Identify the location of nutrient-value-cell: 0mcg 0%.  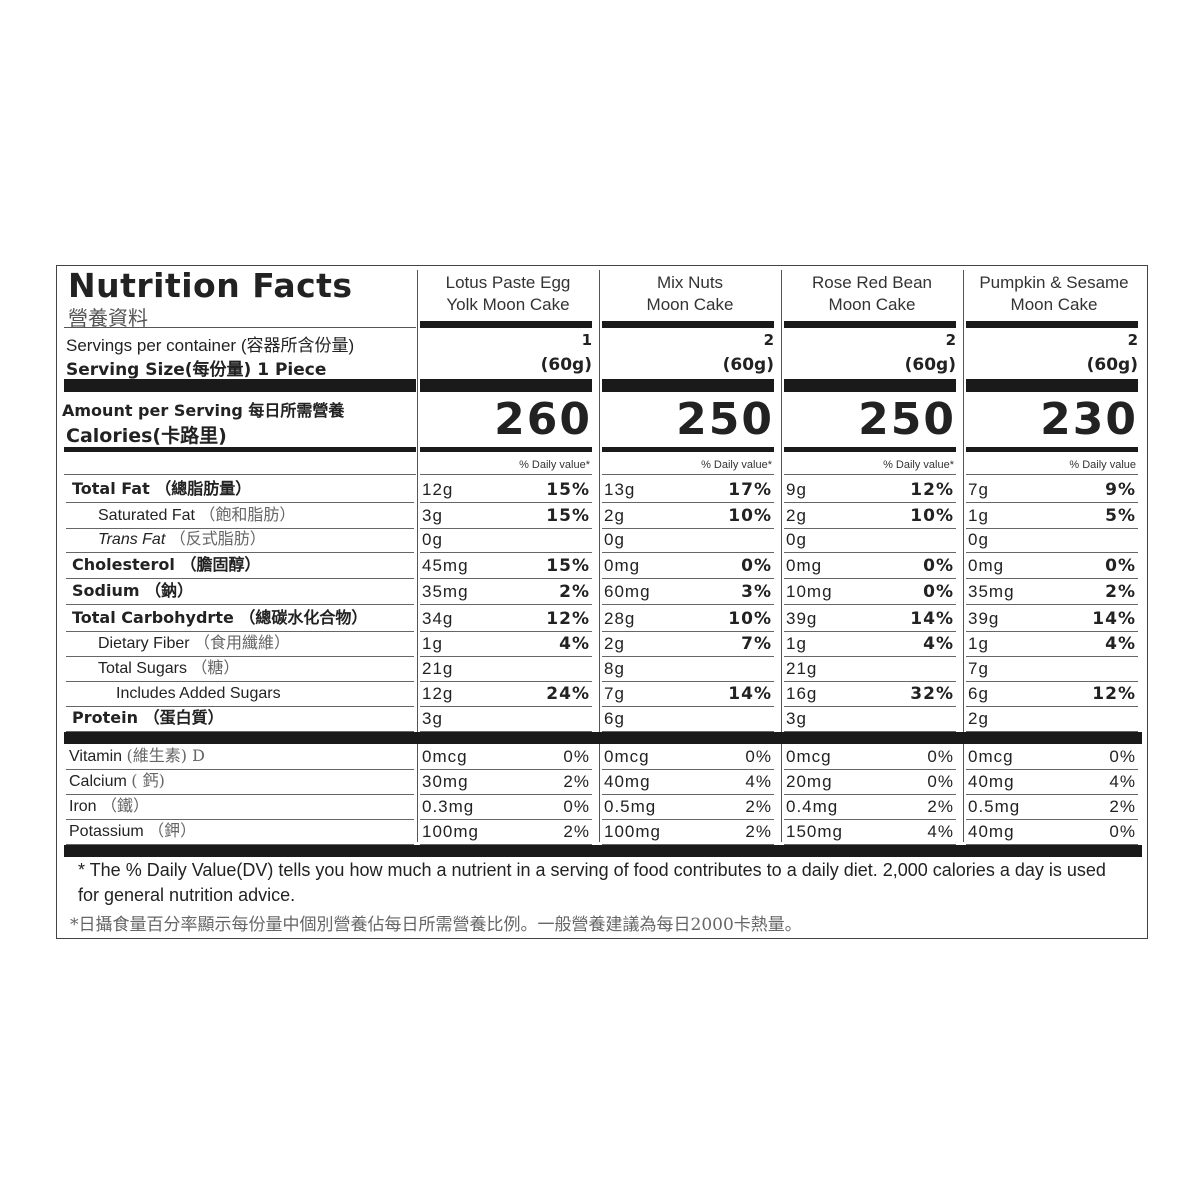
(870, 757).